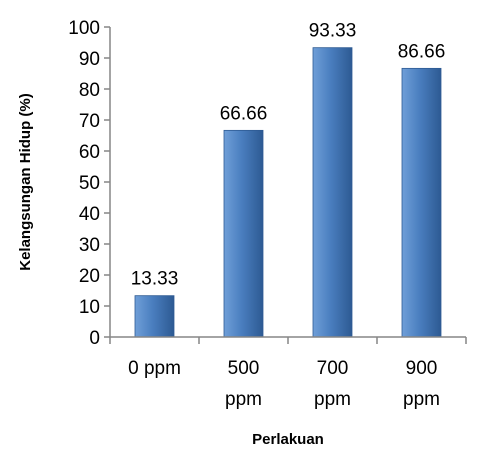 This screenshot has height=453, width=482. I want to click on x-tick-label: 0 ppm, so click(154, 368).